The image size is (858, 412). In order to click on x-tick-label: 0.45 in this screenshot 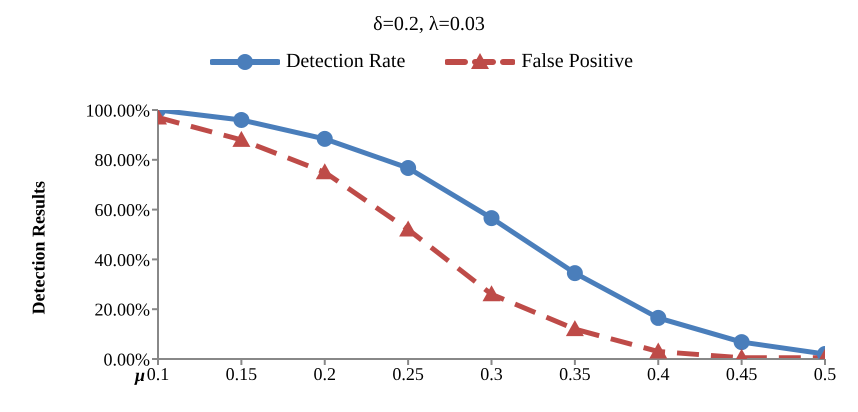, I will do `click(742, 374)`.